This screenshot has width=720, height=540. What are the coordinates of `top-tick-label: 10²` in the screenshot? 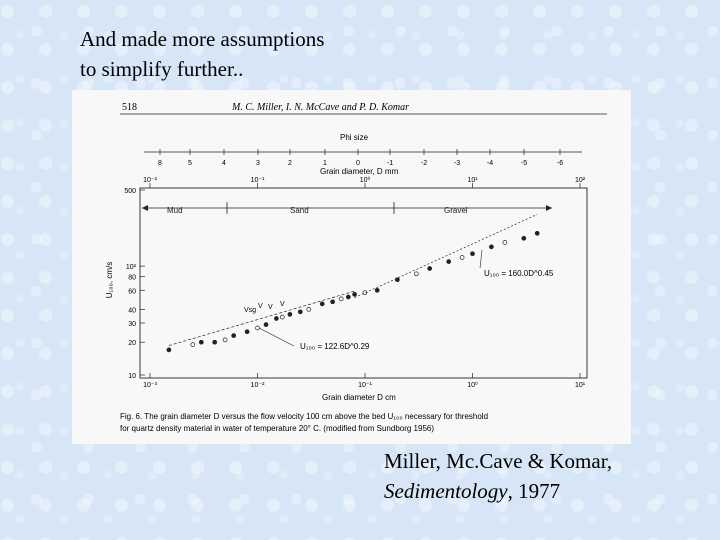 It's located at (580, 180).